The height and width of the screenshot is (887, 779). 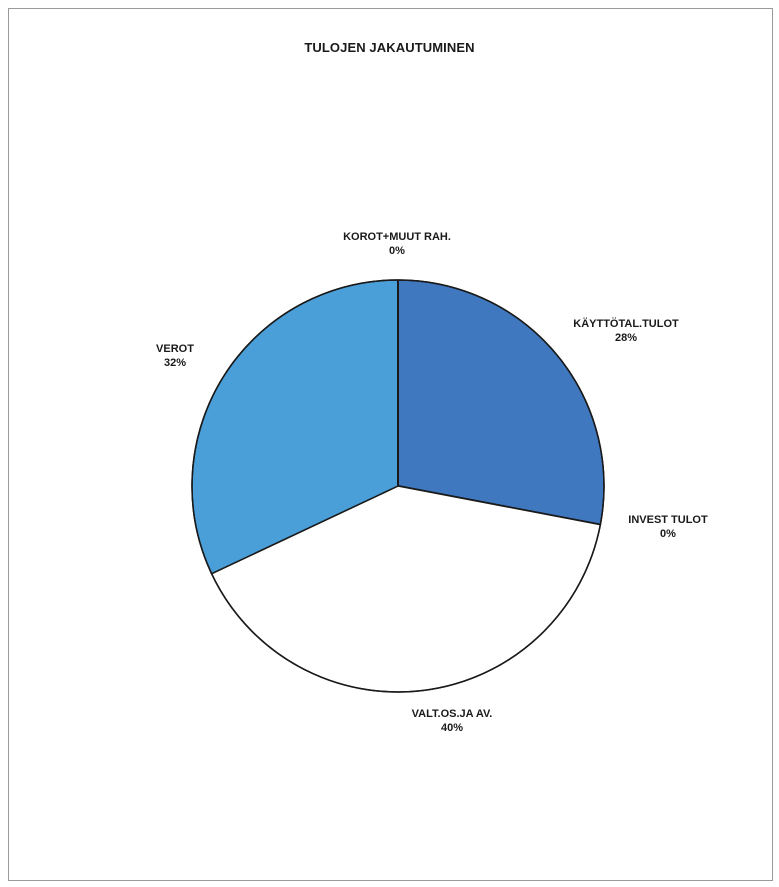 I want to click on slice-pct-1: 28%, so click(x=626, y=338).